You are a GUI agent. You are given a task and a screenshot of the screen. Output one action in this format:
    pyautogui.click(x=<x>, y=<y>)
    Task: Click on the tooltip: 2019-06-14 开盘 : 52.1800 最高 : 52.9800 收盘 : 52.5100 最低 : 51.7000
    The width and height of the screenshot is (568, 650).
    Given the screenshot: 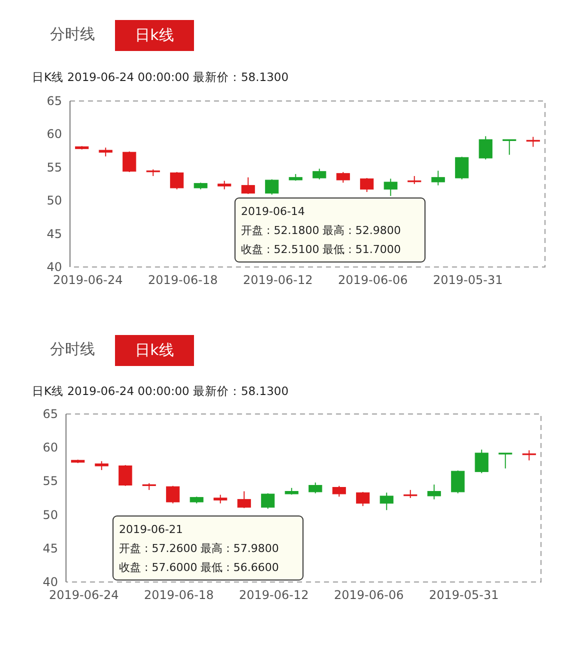 What is the action you would take?
    pyautogui.click(x=330, y=230)
    